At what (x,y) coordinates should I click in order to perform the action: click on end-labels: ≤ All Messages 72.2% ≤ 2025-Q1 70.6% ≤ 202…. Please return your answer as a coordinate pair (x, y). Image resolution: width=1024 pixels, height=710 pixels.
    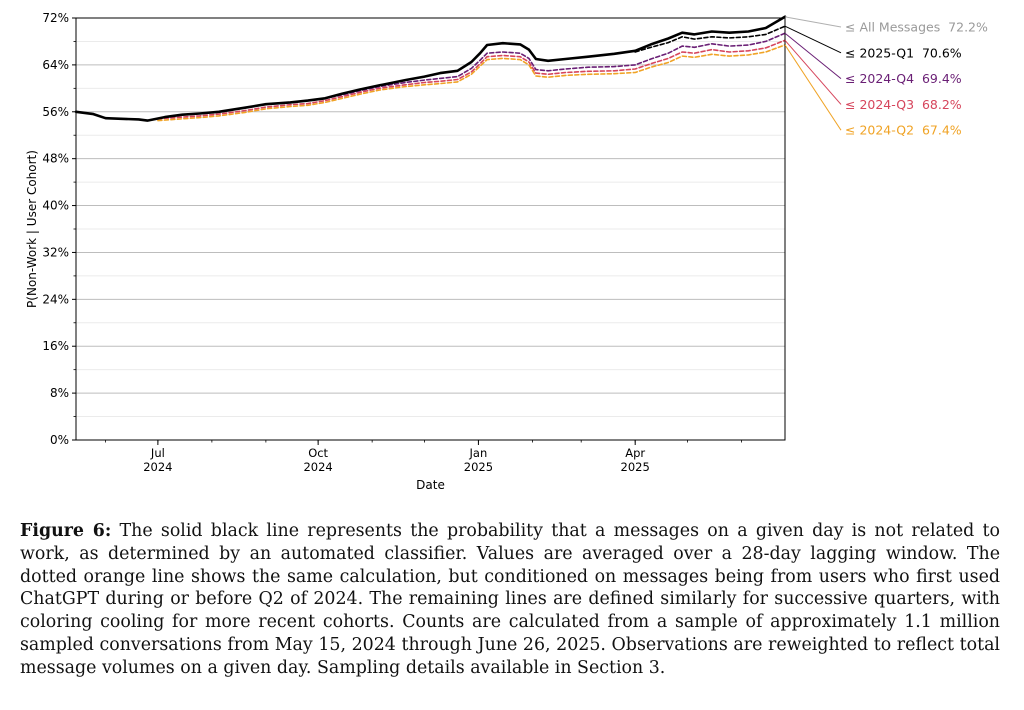
    Looking at the image, I should click on (886, 77).